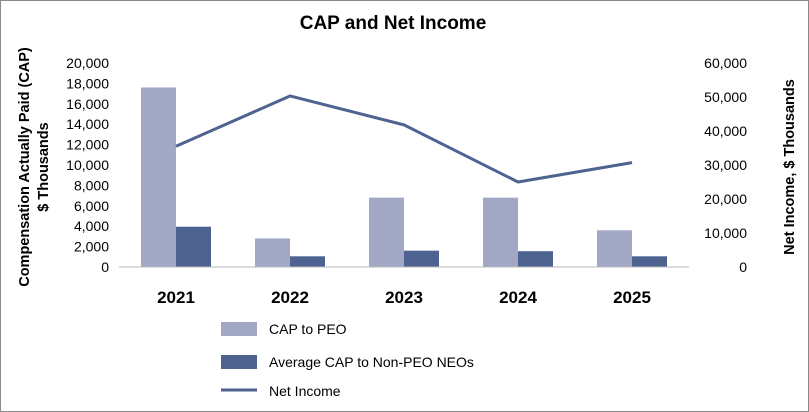  I want to click on left-tick-label: 6,000, so click(91, 206).